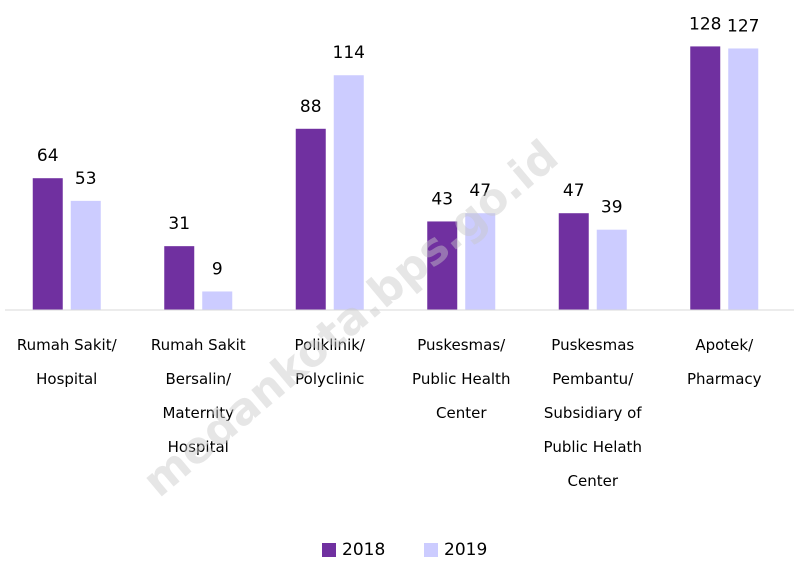 Image resolution: width=794 pixels, height=563 pixels. I want to click on value-label: 43, so click(442, 199).